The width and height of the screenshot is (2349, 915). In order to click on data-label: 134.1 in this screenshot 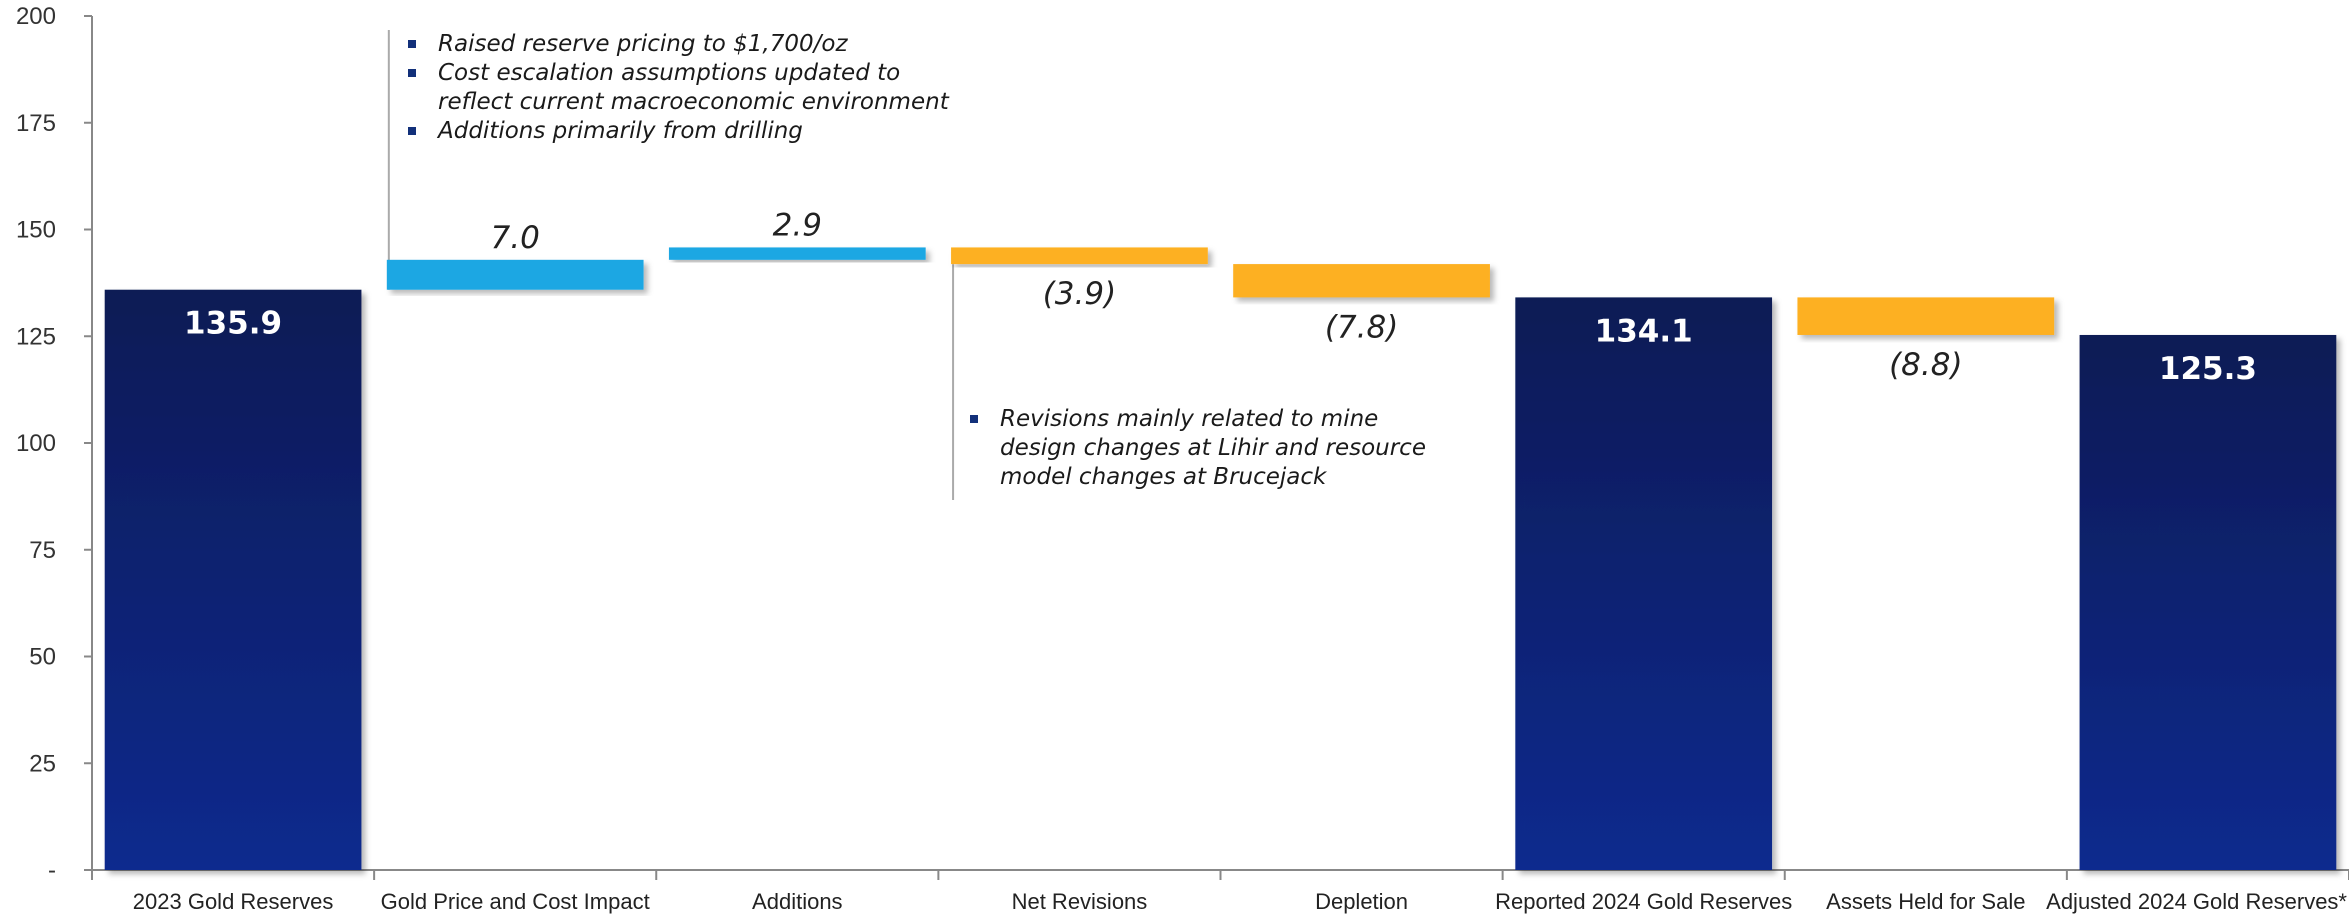, I will do `click(1644, 331)`.